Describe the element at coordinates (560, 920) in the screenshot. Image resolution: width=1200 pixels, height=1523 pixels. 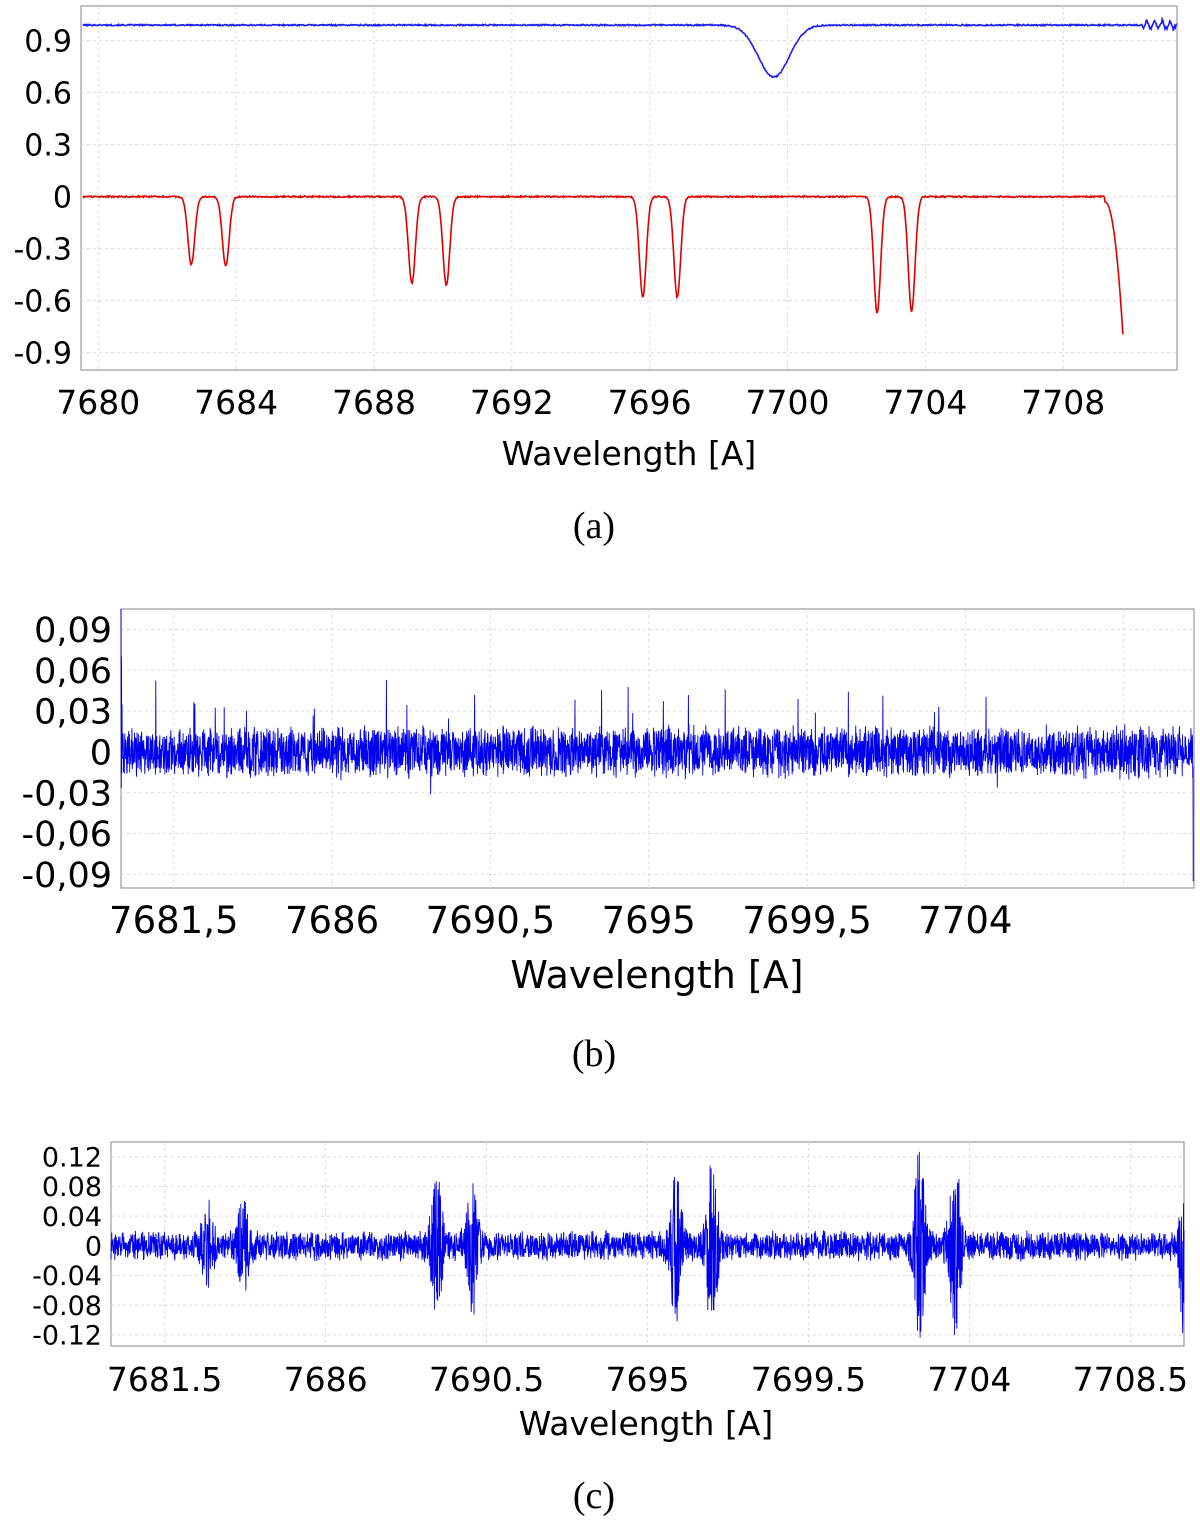
I see `x-tick-labels: 7681,5 7686 7690,5 7695 7699,5 7704` at that location.